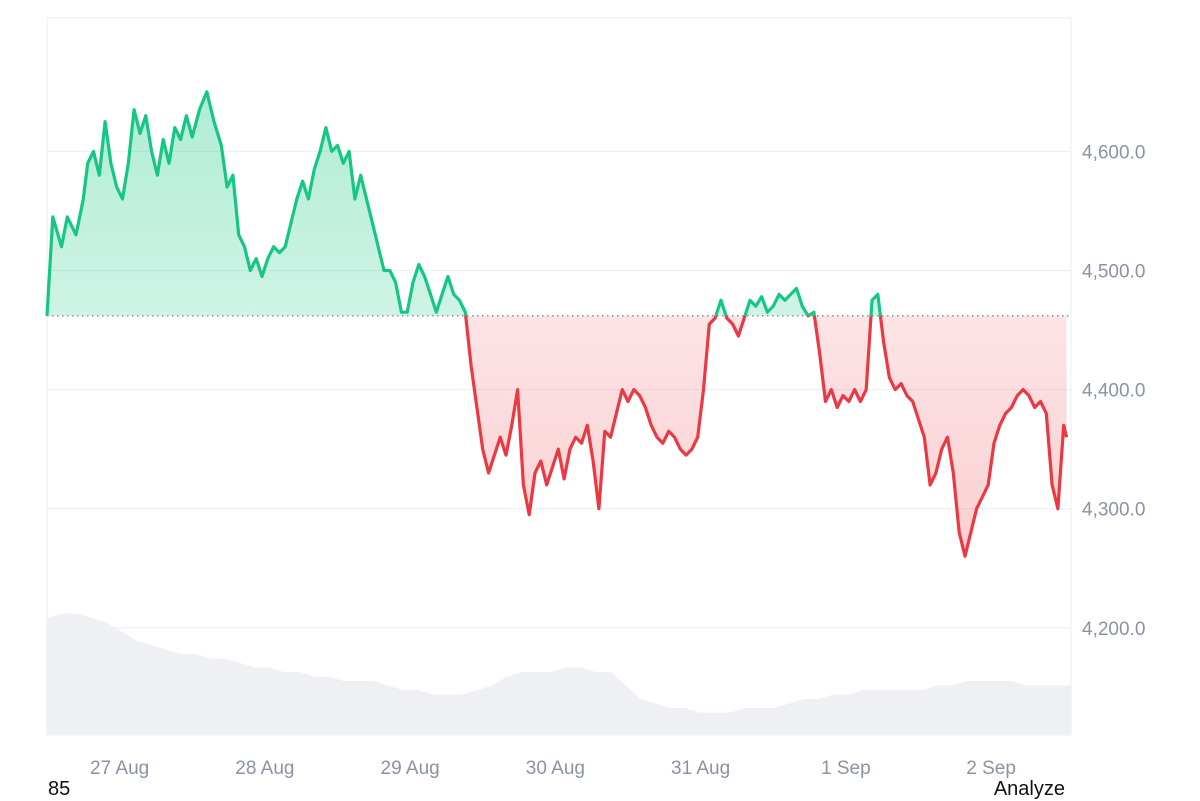 The width and height of the screenshot is (1200, 801). What do you see at coordinates (559, 674) in the screenshot?
I see `volume-area` at bounding box center [559, 674].